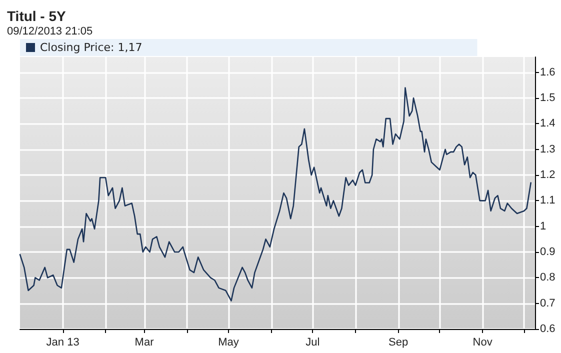 The height and width of the screenshot is (353, 561). What do you see at coordinates (548, 149) in the screenshot?
I see `y-tick-label: 1.3` at bounding box center [548, 149].